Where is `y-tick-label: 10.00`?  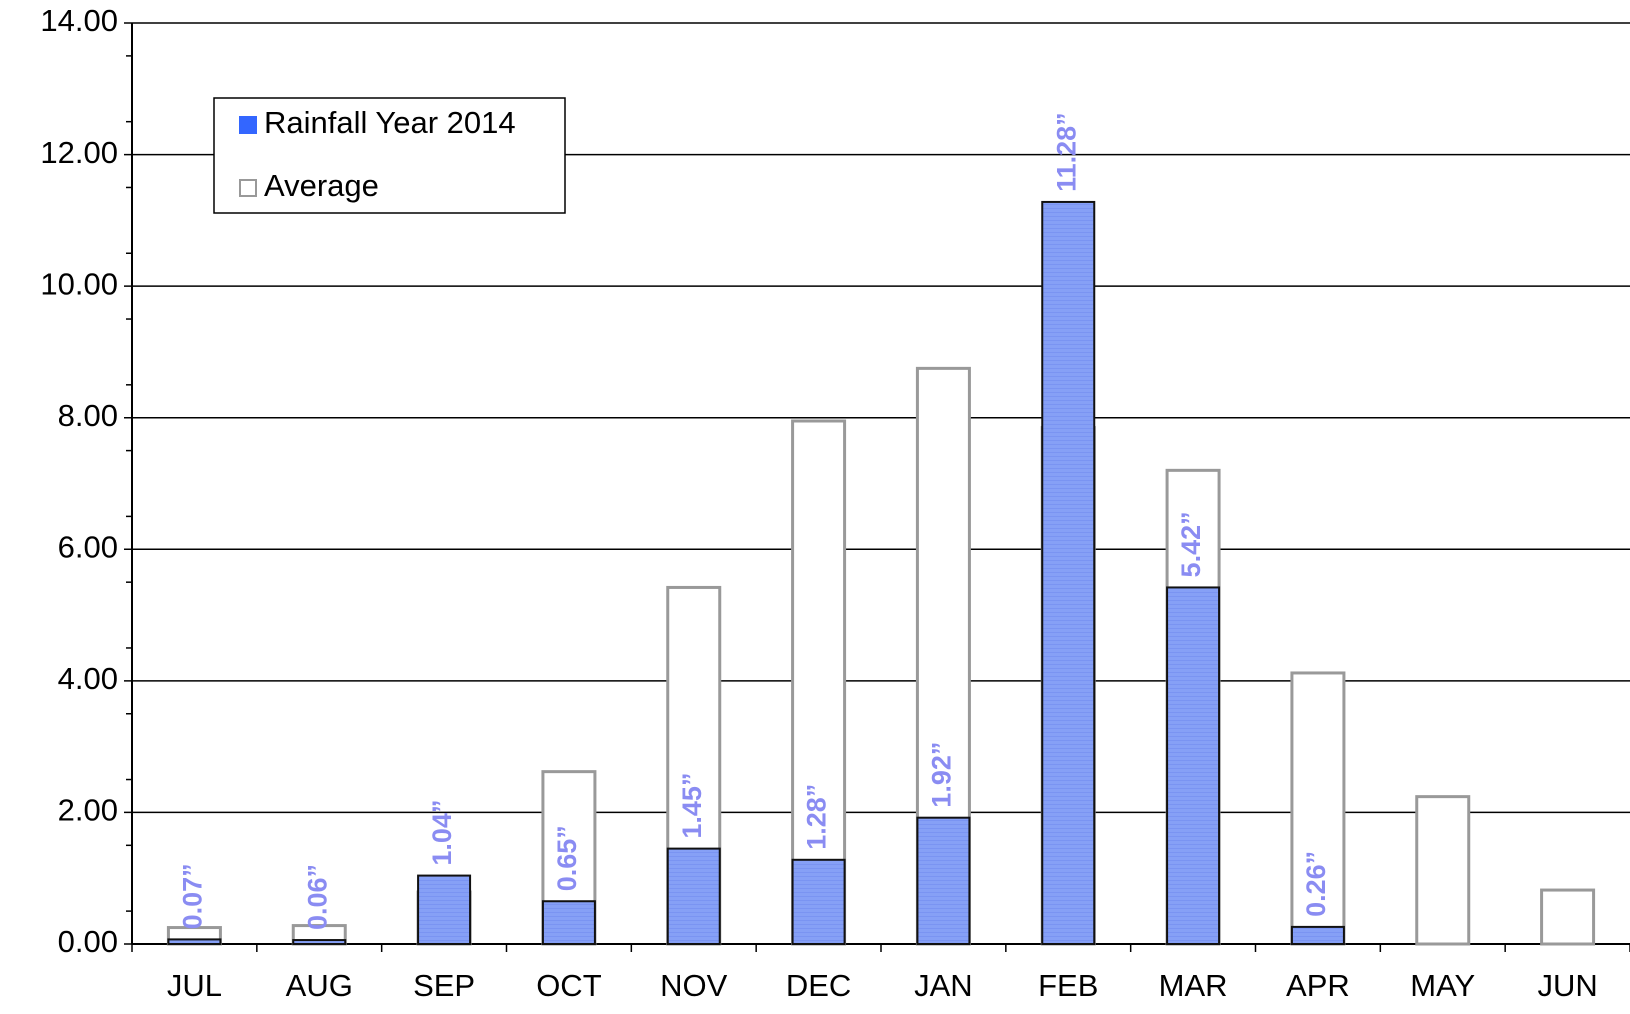 y-tick-label: 10.00 is located at coordinates (79, 283).